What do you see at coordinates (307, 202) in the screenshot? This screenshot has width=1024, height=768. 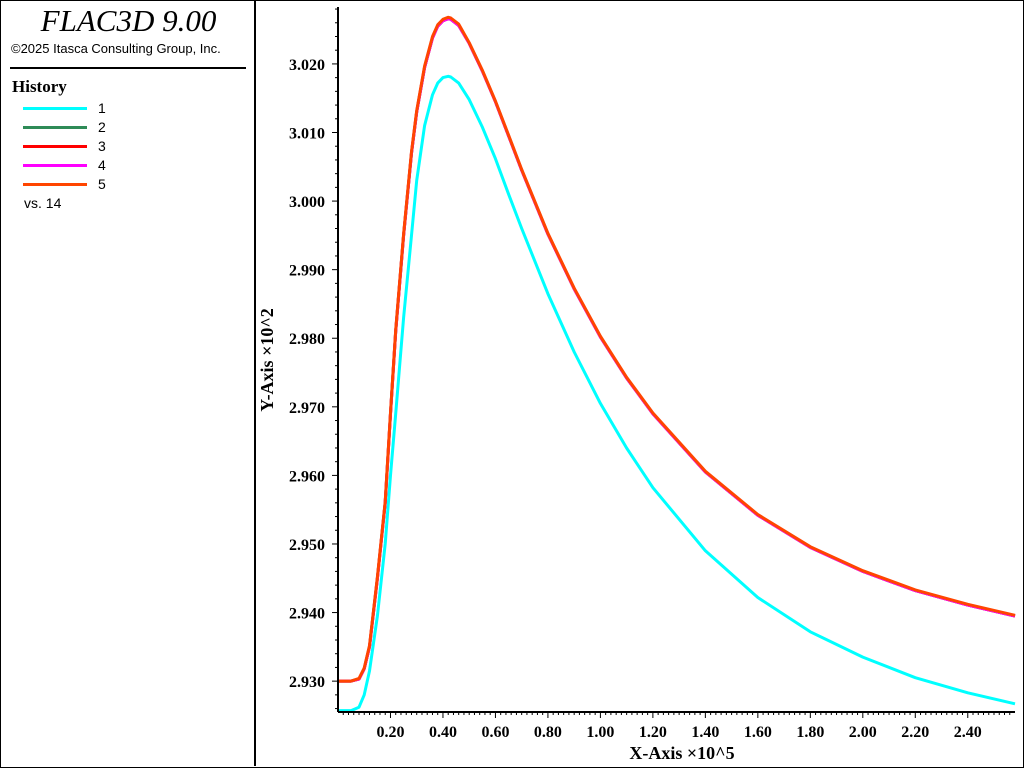 I see `y-tick-label: 3.000` at bounding box center [307, 202].